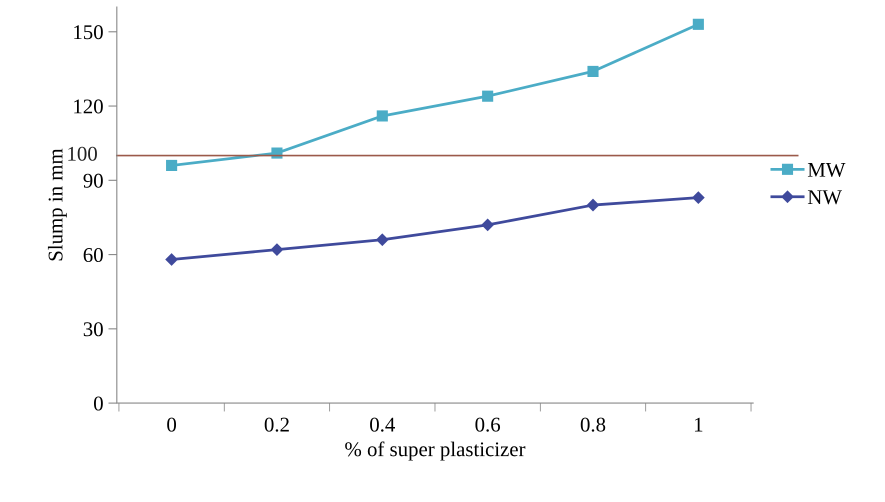 This screenshot has height=502, width=885. I want to click on y-tick-label: 0, so click(98, 403).